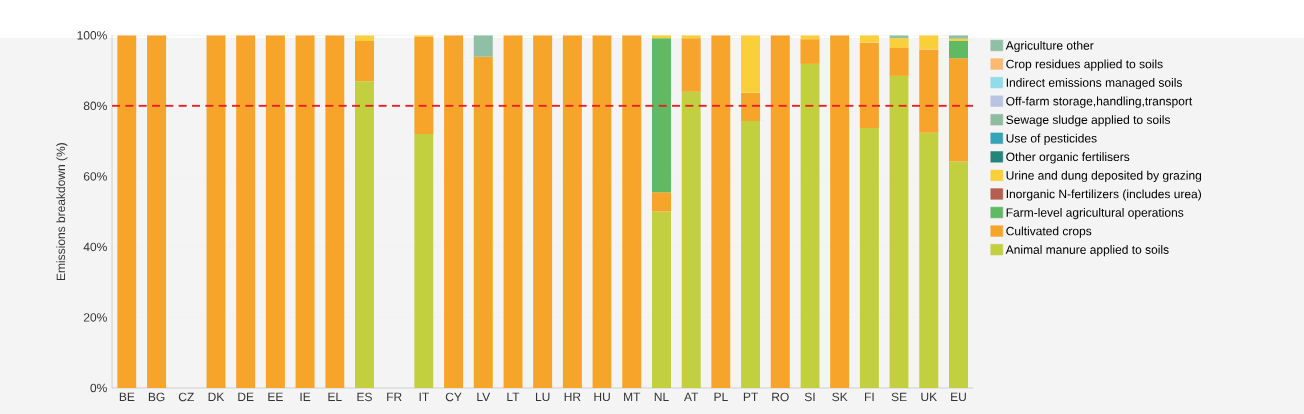 The height and width of the screenshot is (414, 1304). I want to click on x-tick-label: HR, so click(572, 396).